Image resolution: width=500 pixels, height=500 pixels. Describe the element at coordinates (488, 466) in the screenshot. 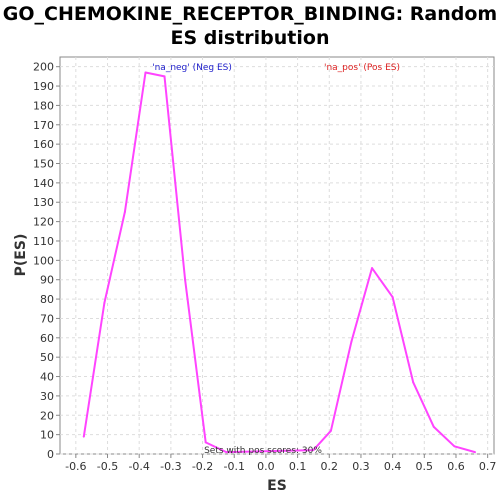

I see `x-tick-label: 0.7` at that location.